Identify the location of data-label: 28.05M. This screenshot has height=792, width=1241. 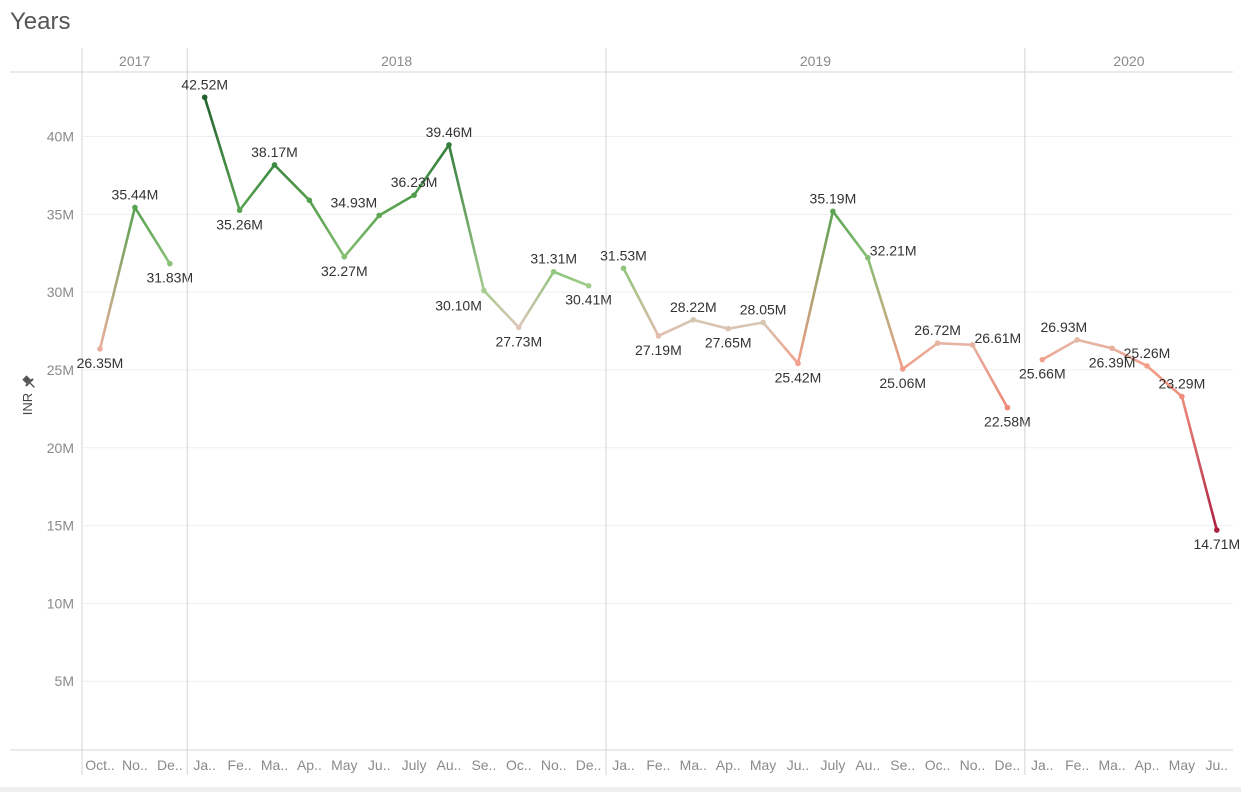
(763, 309).